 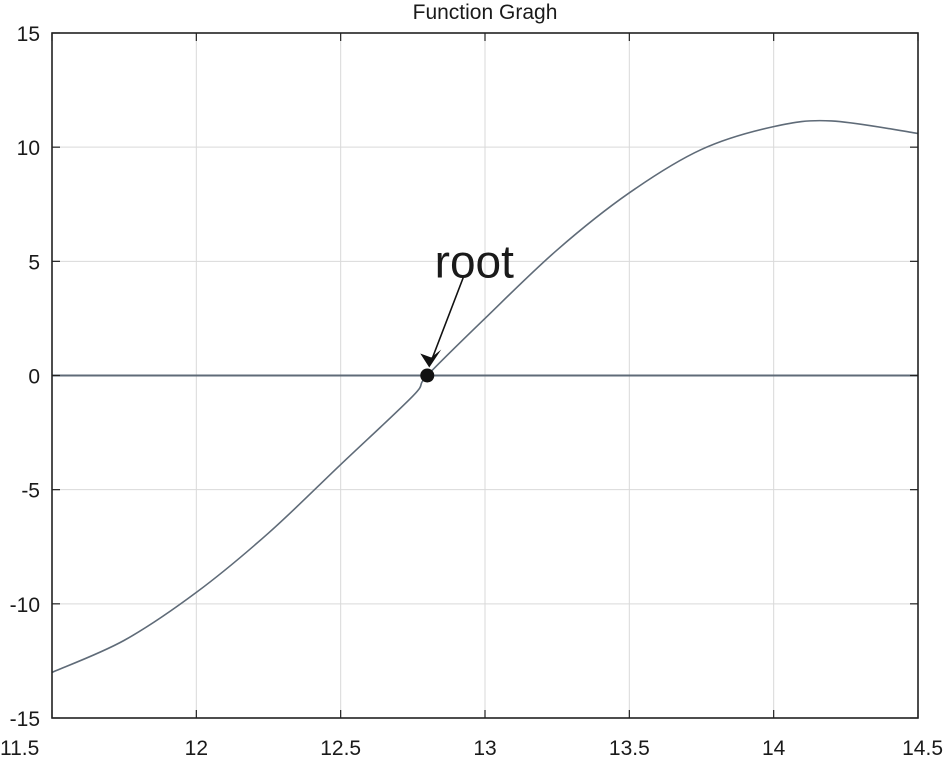 What do you see at coordinates (485, 12) in the screenshot?
I see `chart-title: Function Gragh` at bounding box center [485, 12].